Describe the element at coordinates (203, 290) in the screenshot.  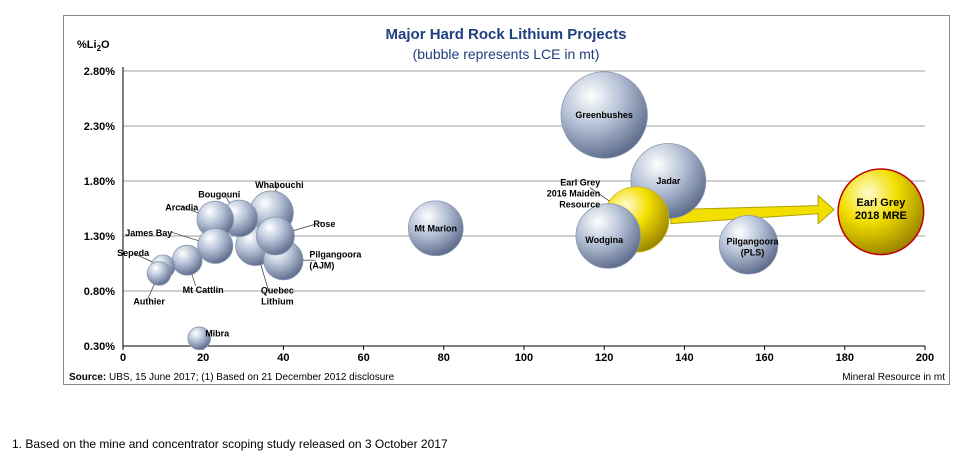
I see `bubble-label-mt-cattlin: Mt Cattlin` at that location.